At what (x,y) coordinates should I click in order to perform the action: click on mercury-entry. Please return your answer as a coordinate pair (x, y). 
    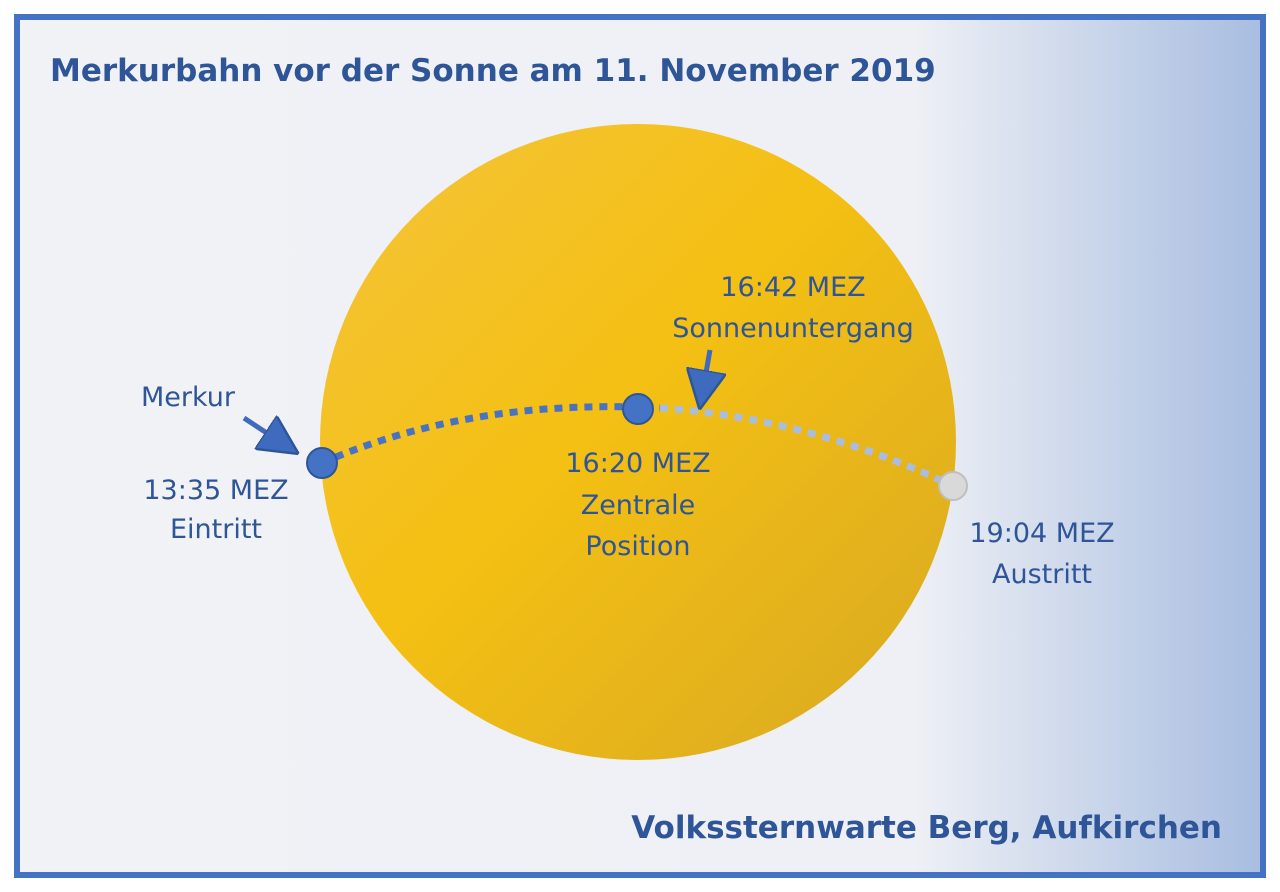
    Looking at the image, I should click on (322, 463).